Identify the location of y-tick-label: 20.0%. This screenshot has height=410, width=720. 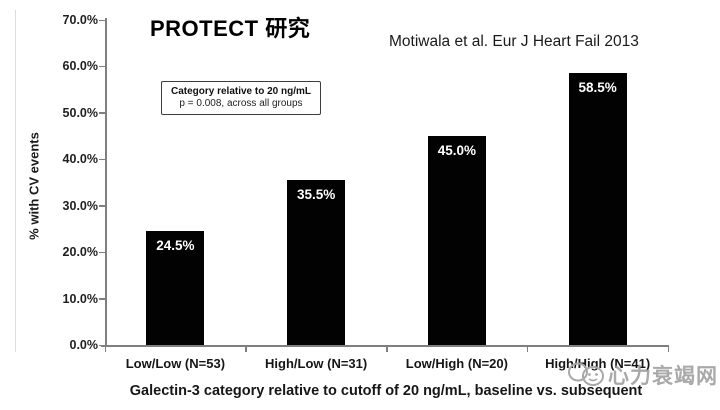
(80, 252).